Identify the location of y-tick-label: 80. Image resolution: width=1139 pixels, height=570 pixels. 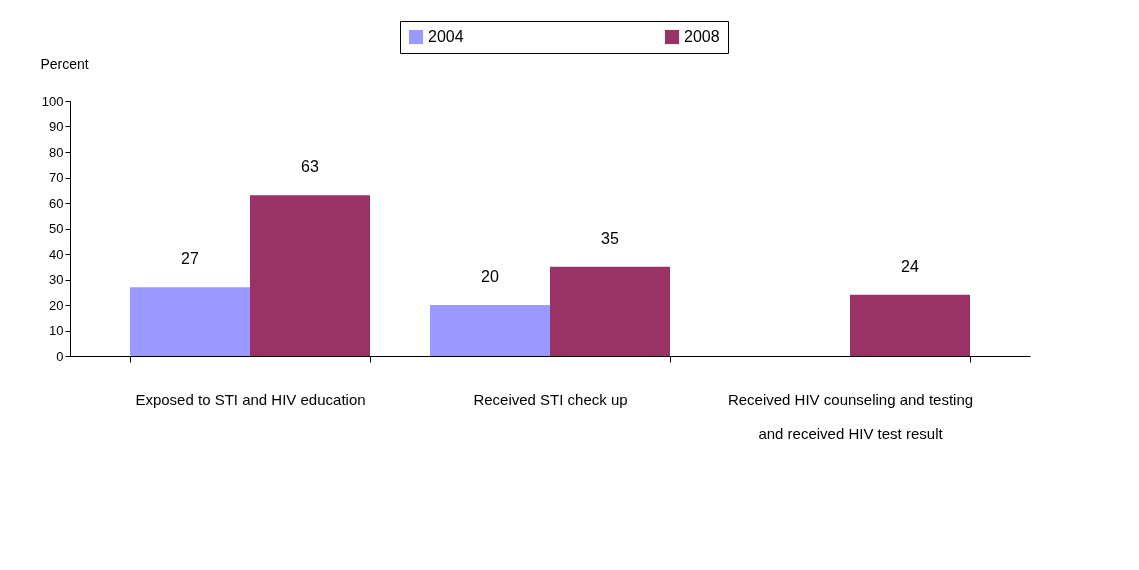
(56, 152).